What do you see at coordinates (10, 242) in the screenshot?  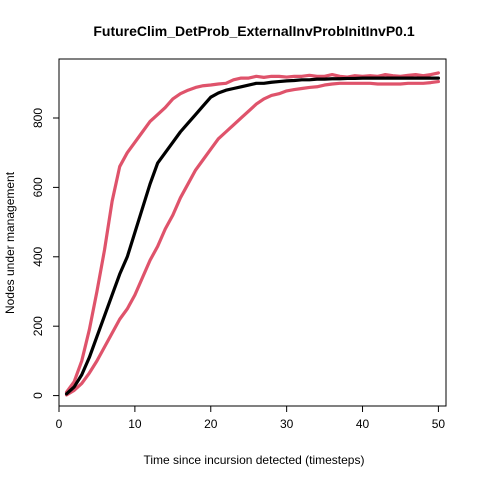 I see `y-axis-label: Nodes under management` at bounding box center [10, 242].